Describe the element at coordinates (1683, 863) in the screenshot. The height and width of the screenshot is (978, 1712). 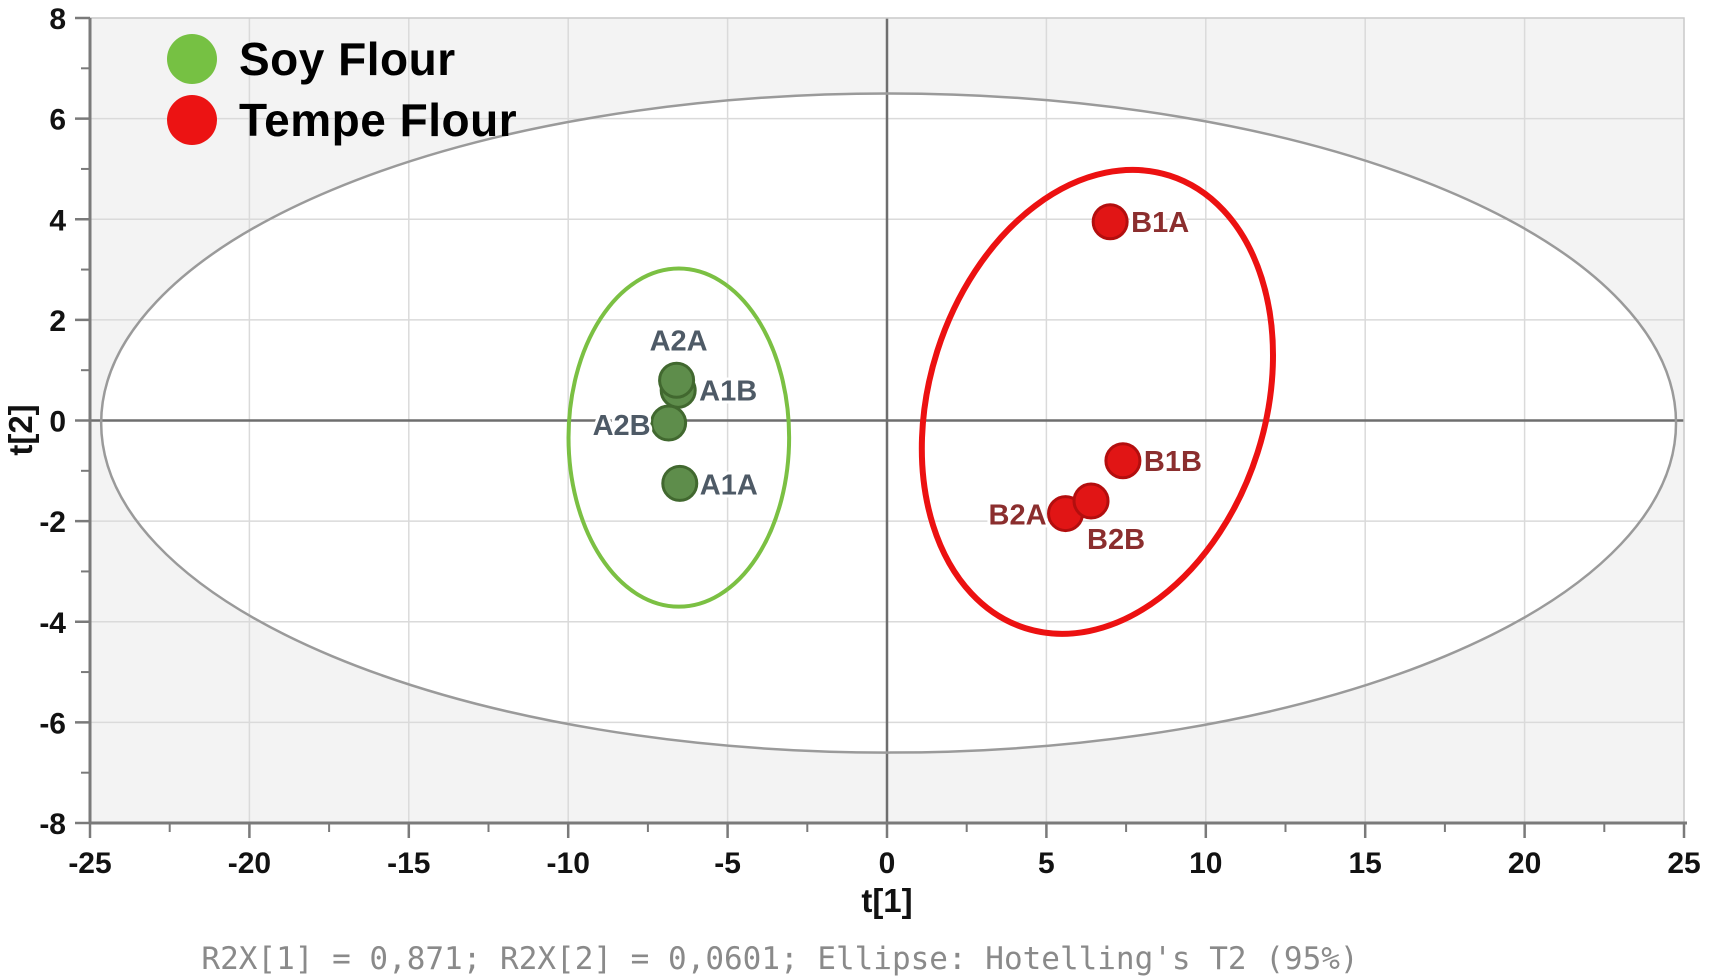
I see `x-tick-label-25: 25` at that location.